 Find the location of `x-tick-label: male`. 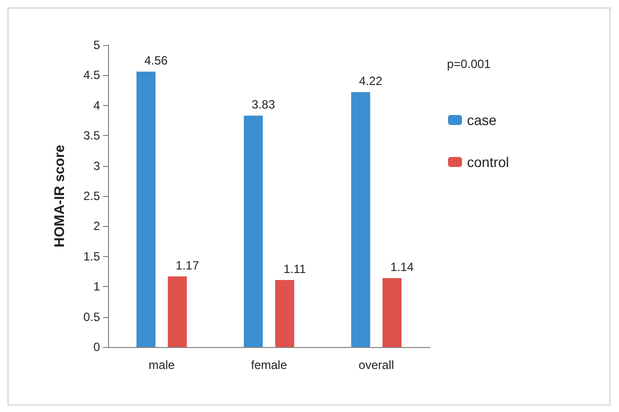

x-tick-label: male is located at coordinates (161, 365).